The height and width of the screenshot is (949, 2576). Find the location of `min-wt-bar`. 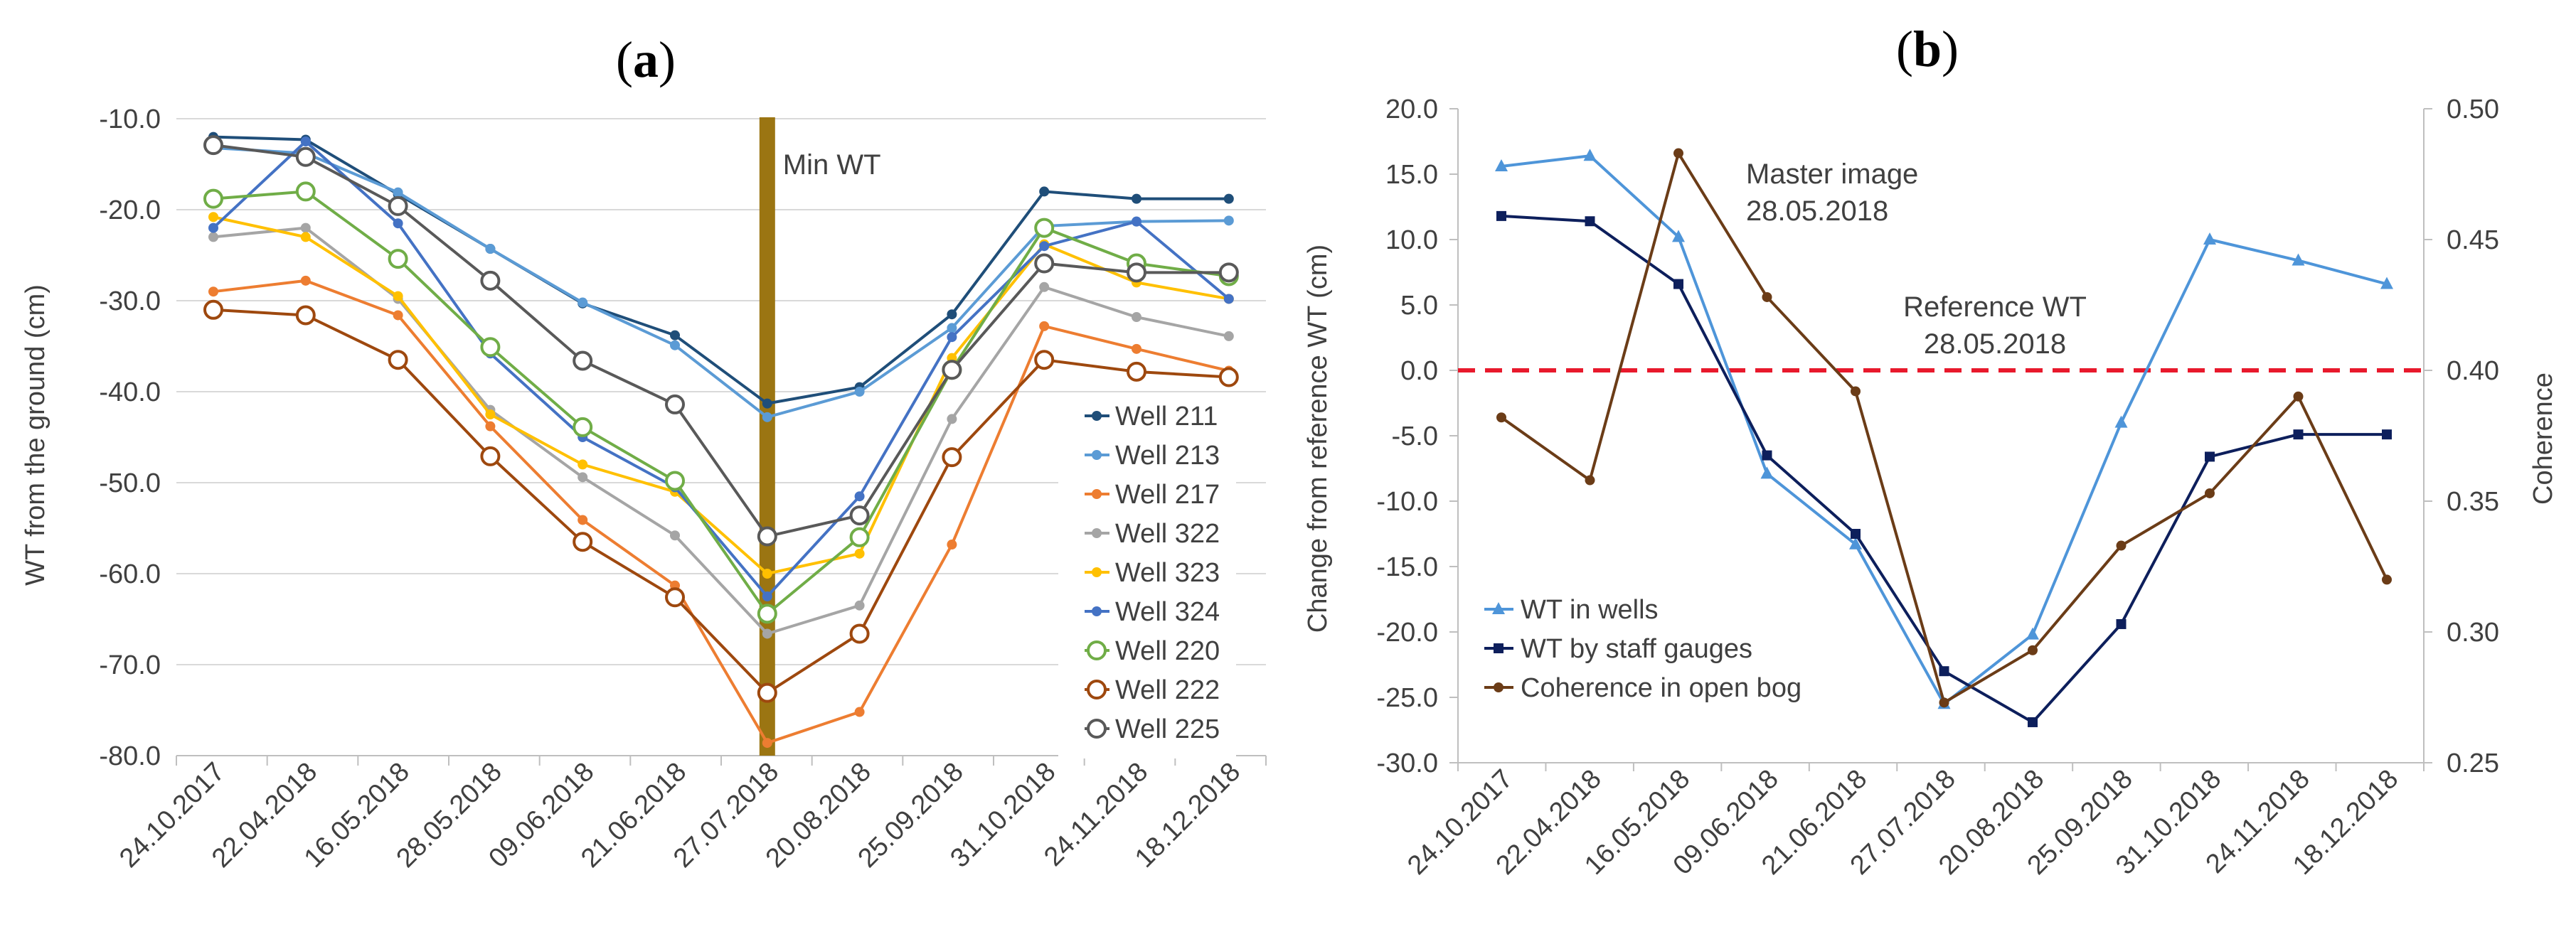

min-wt-bar is located at coordinates (767, 436).